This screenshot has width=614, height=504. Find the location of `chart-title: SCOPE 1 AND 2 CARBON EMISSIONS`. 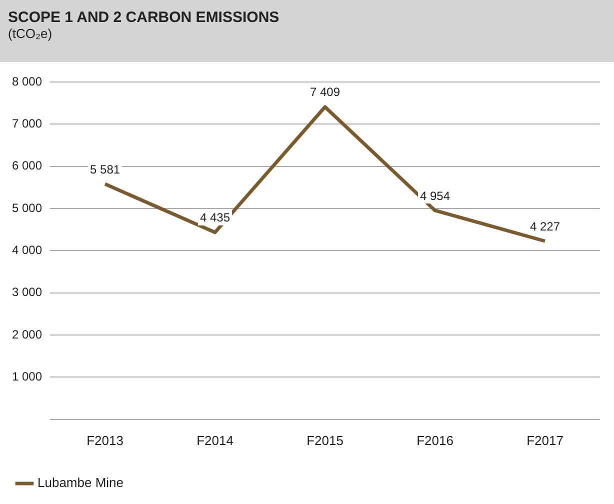

chart-title: SCOPE 1 AND 2 CARBON EMISSIONS is located at coordinates (144, 17).